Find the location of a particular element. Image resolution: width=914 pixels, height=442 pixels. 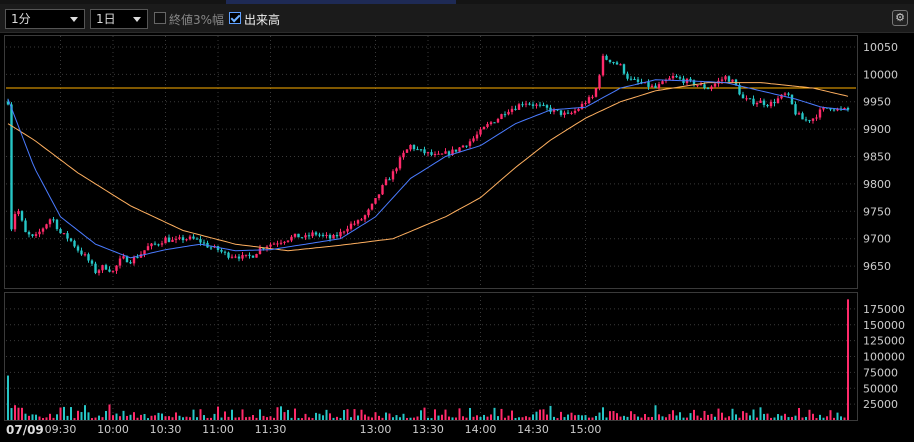

time-tick-label: 13:30 is located at coordinates (428, 429).